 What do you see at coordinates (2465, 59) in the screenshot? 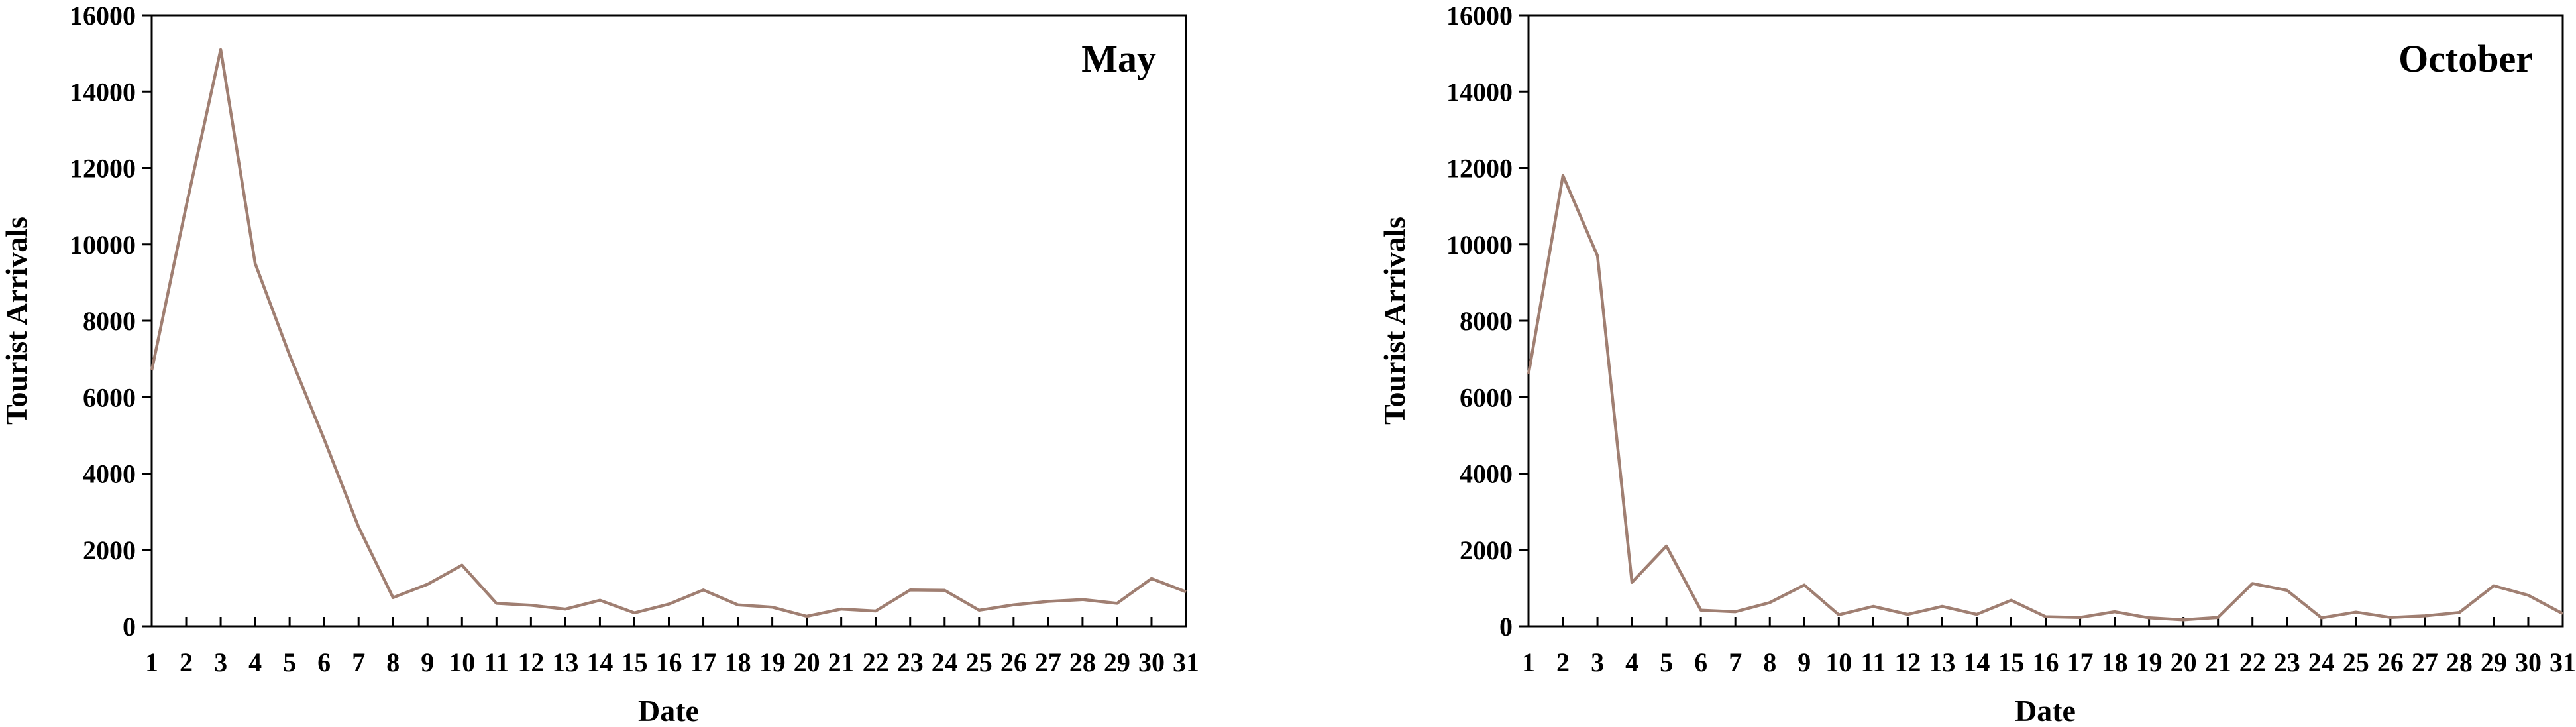
I see `chart-title: October` at bounding box center [2465, 59].